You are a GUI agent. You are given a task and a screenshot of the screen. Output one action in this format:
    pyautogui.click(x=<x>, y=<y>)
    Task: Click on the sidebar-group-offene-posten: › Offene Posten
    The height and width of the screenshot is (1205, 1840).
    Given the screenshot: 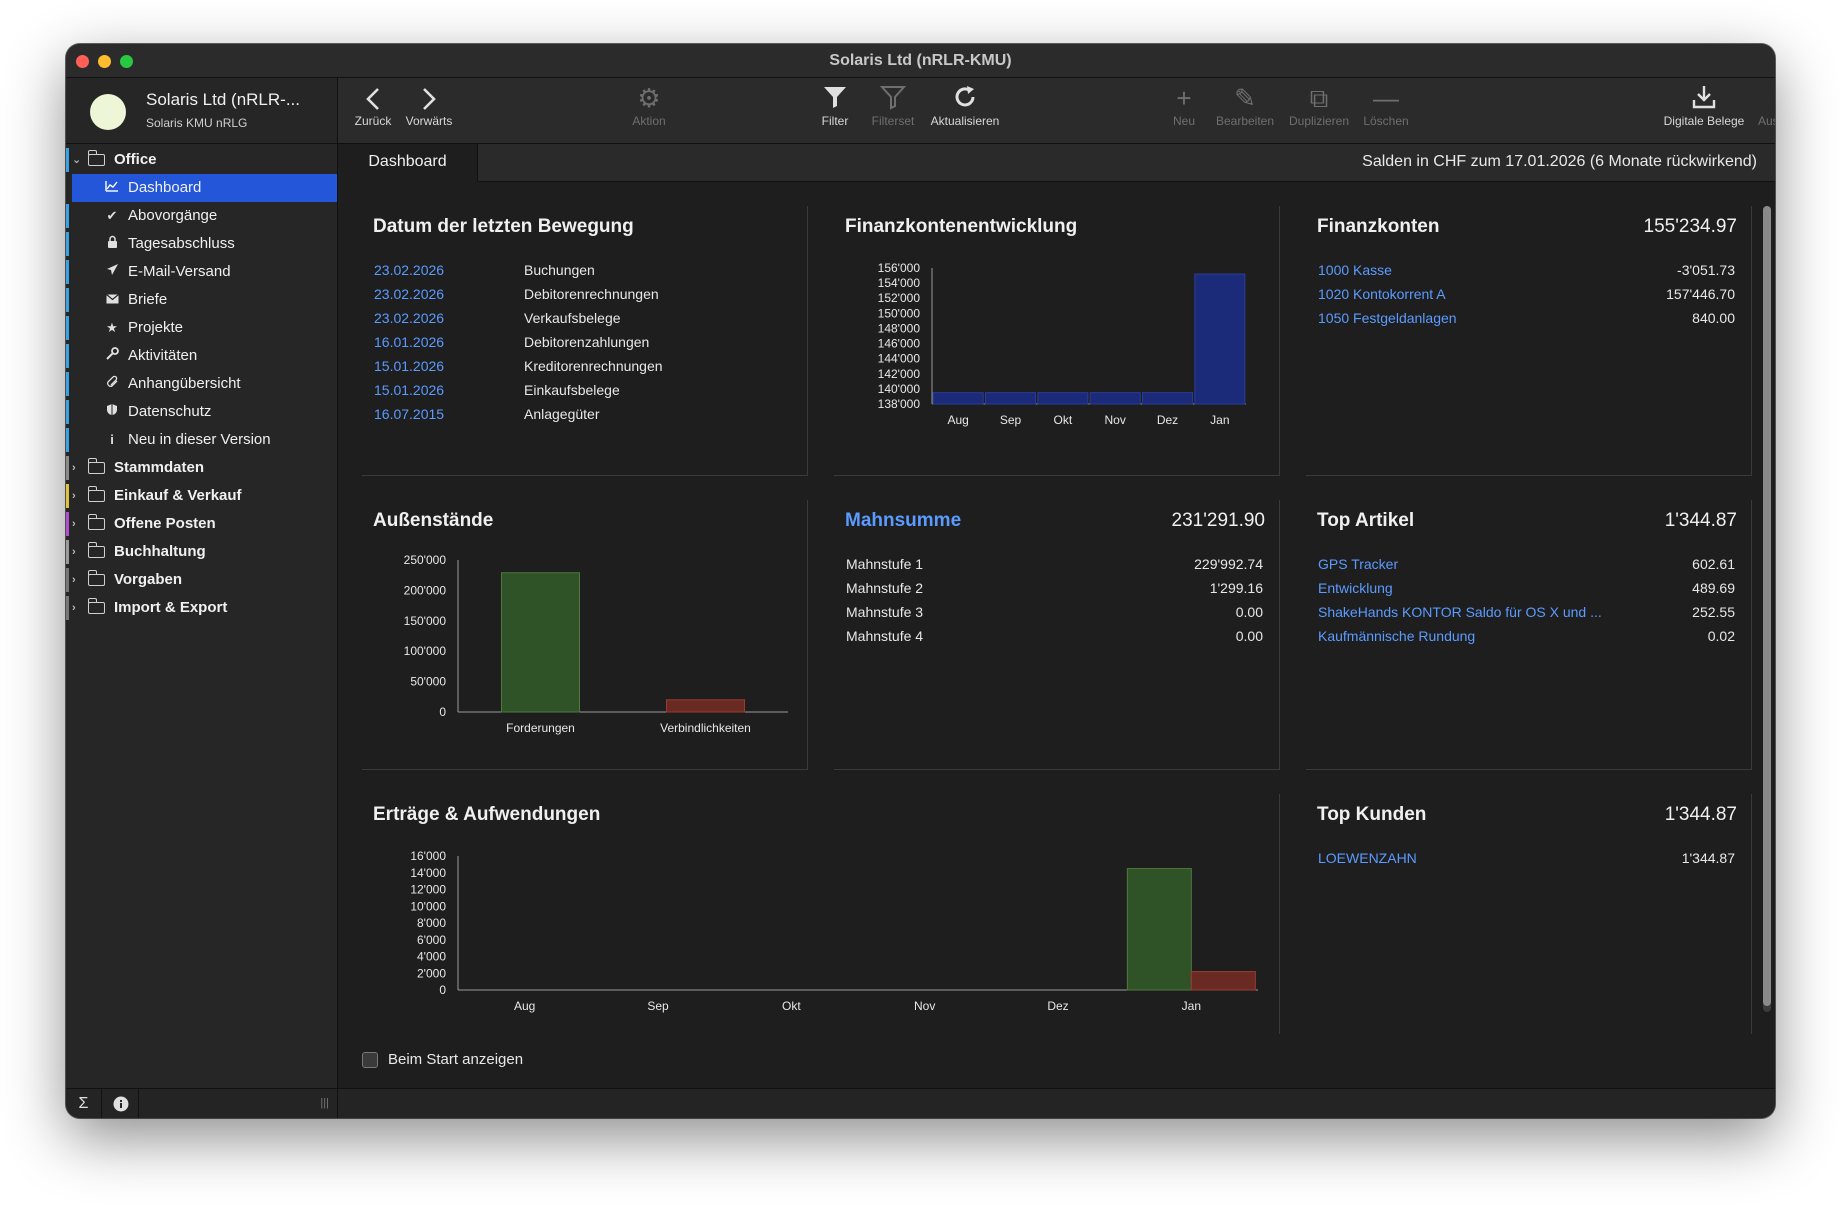 What is the action you would take?
    pyautogui.click(x=201, y=524)
    